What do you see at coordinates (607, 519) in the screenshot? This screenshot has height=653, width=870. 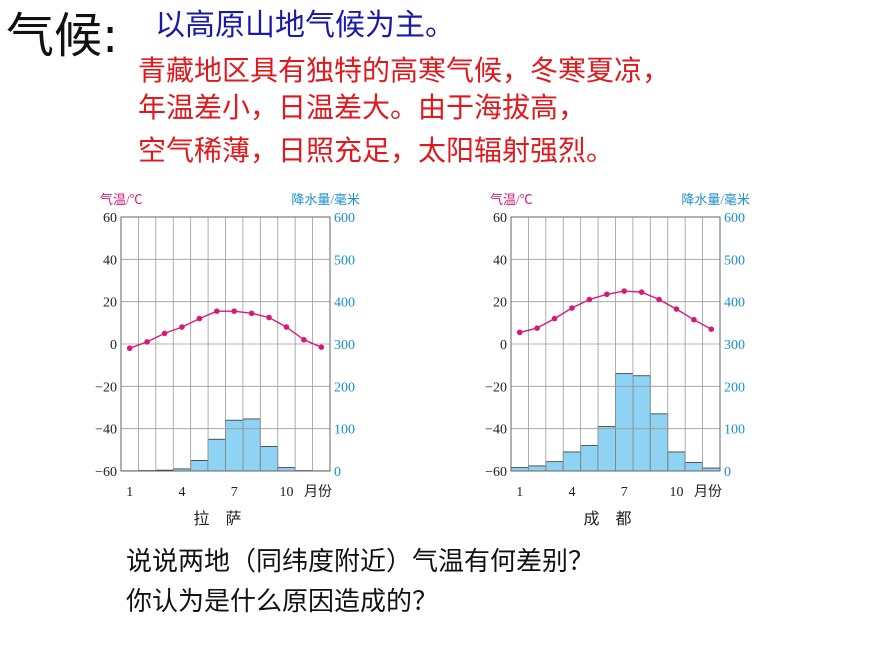 I see `chart-title: 成 都` at bounding box center [607, 519].